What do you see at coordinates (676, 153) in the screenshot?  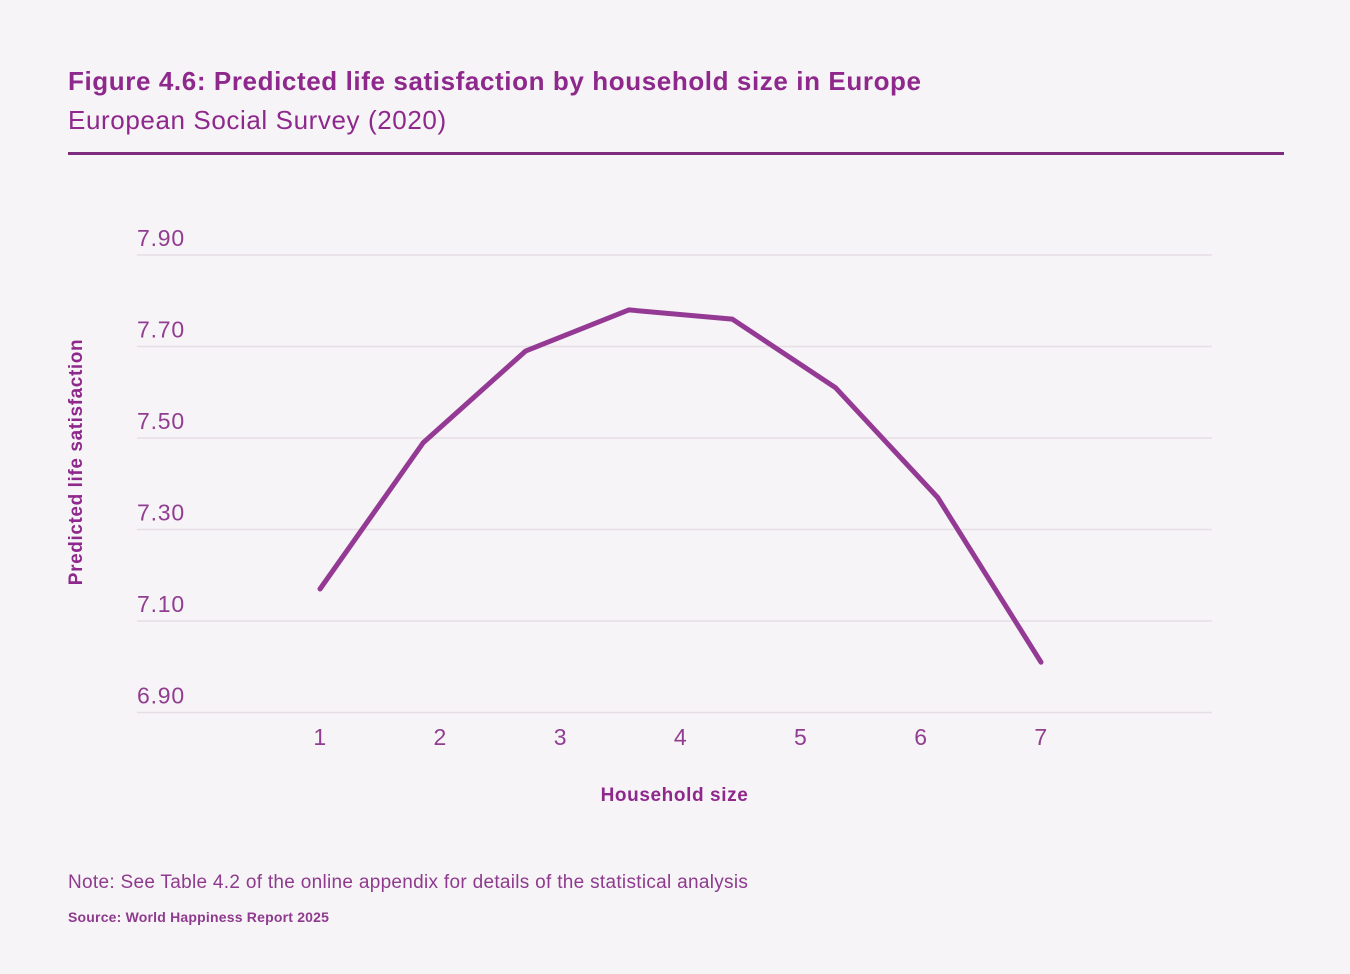 I see `title-divider-rule` at bounding box center [676, 153].